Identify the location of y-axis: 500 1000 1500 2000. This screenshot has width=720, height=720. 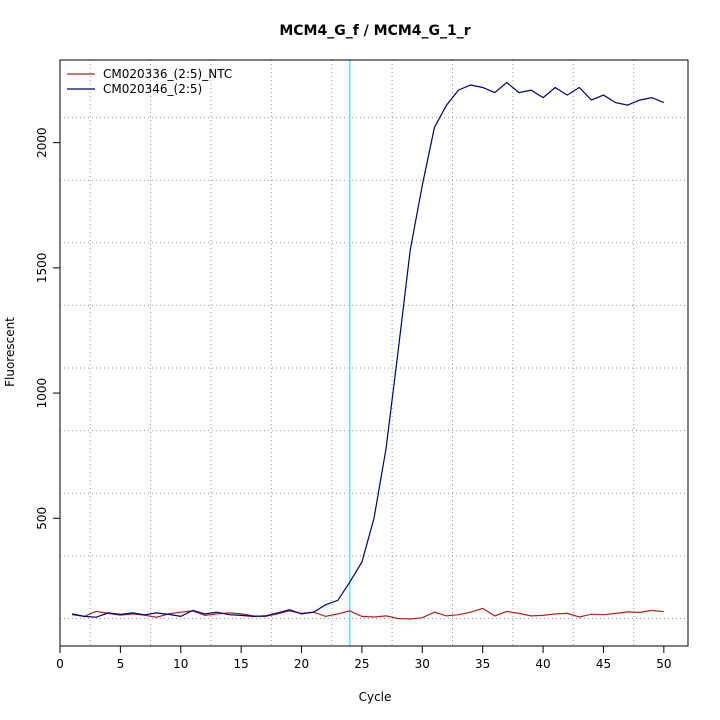
(47, 328).